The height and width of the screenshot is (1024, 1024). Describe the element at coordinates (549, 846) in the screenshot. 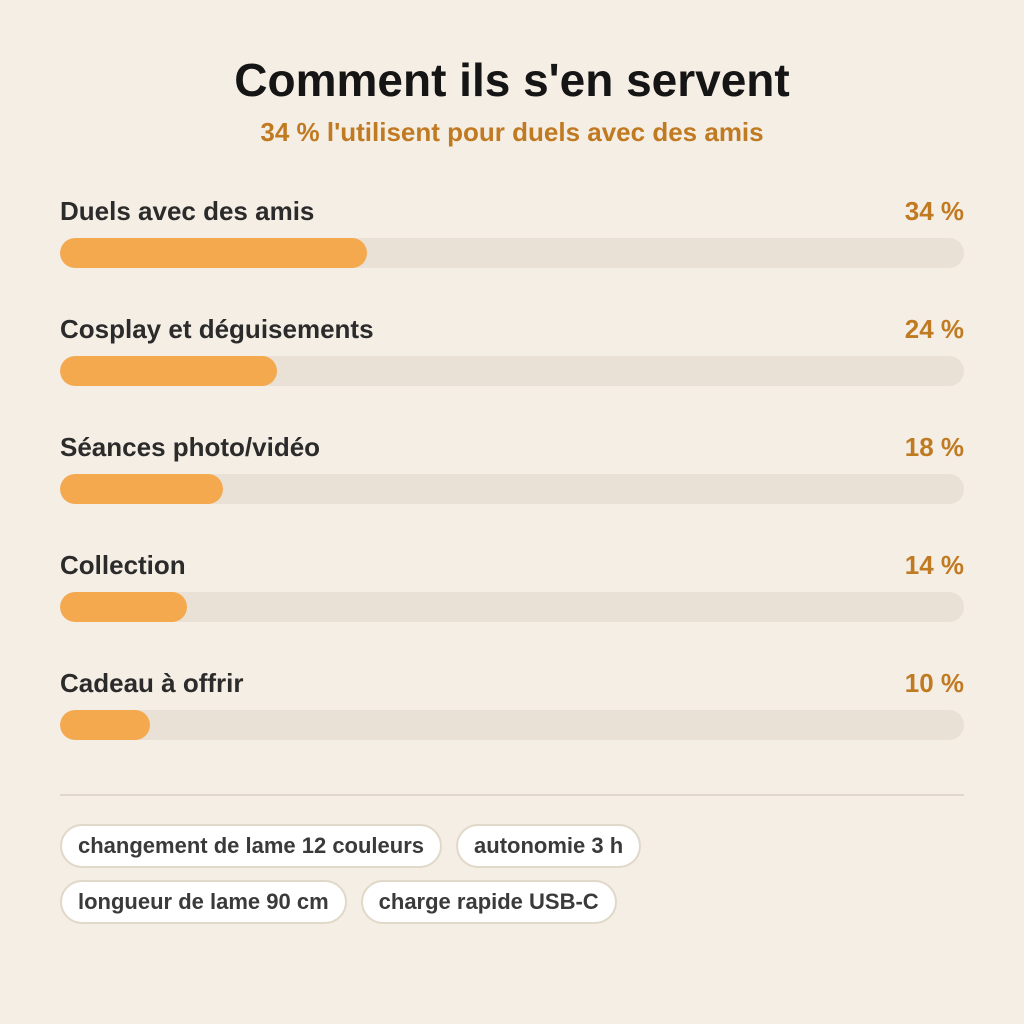

I see `feature-tag: autonomie 3 h` at that location.